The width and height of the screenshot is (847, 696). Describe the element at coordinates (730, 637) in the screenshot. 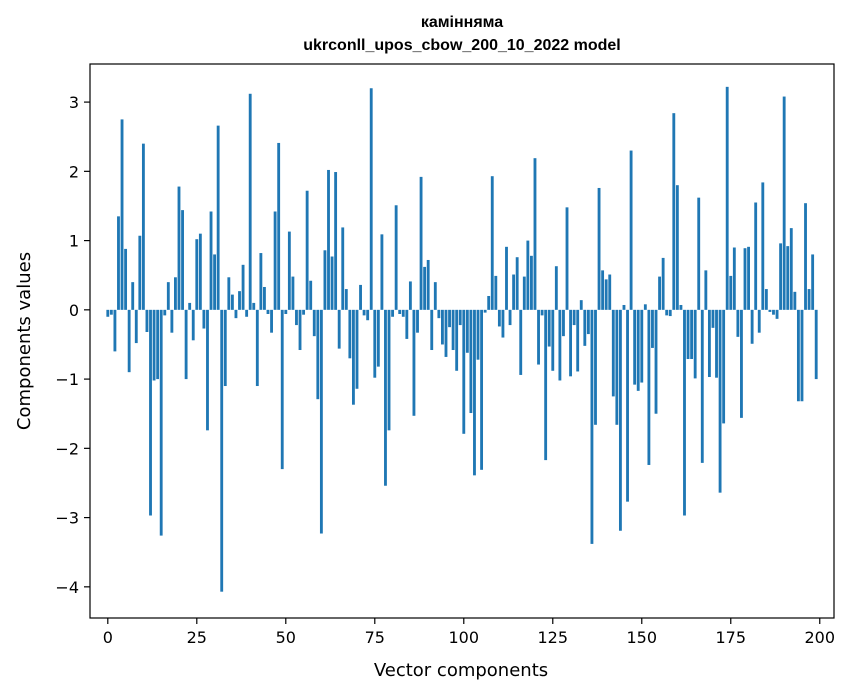

I see `x-tick-label: 175` at that location.